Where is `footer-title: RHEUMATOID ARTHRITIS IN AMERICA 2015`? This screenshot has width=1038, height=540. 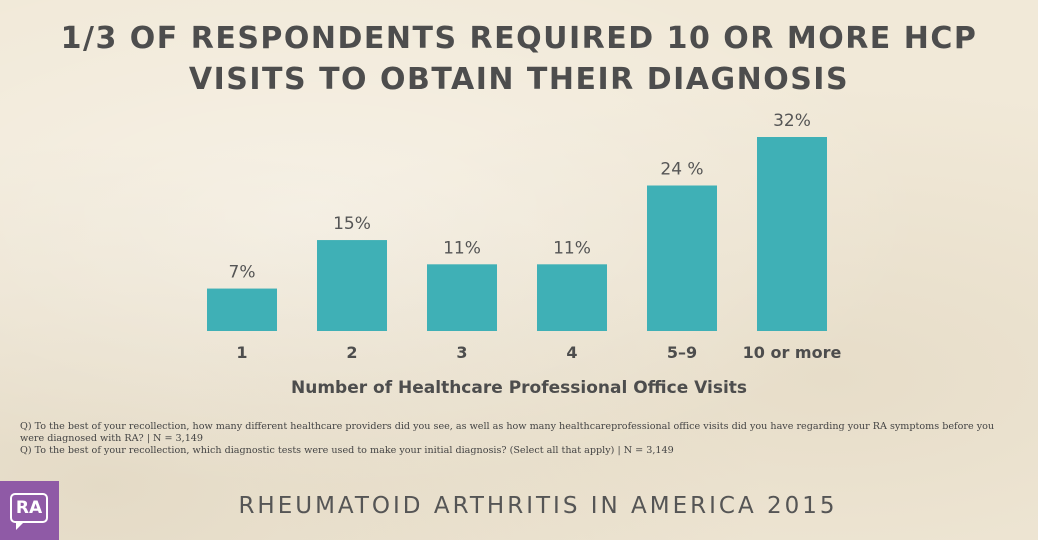 footer-title: RHEUMATOID ARTHRITIS IN AMERICA 2015 is located at coordinates (538, 506).